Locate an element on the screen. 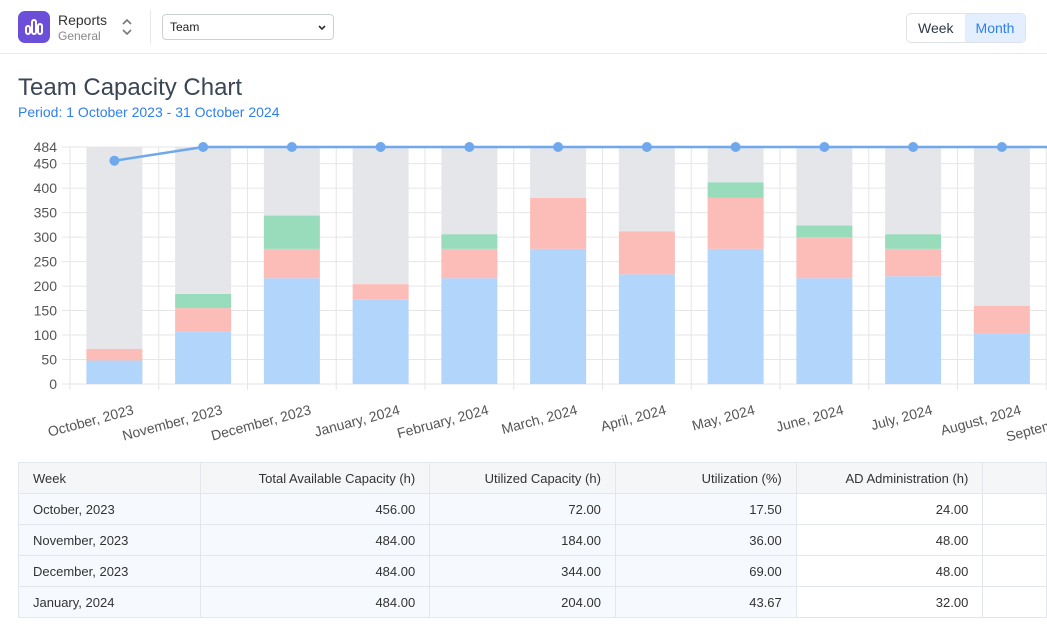  x-tick-label: March, 2024 is located at coordinates (540, 419).